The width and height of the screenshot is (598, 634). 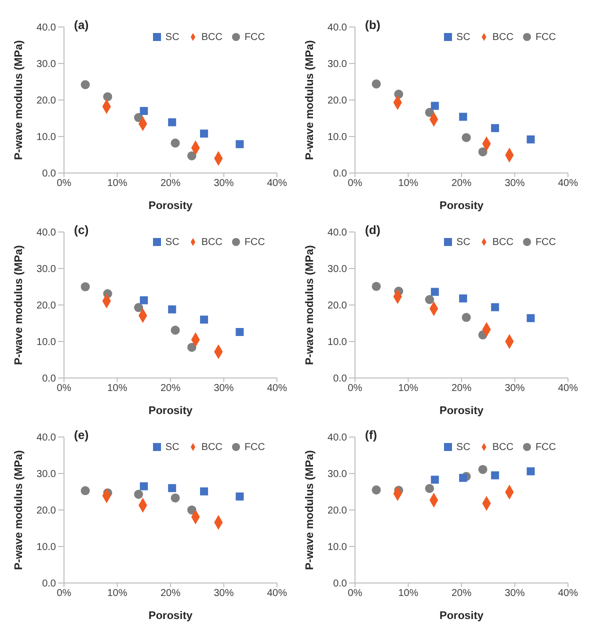 I want to click on chart-title: (b), so click(x=372, y=25).